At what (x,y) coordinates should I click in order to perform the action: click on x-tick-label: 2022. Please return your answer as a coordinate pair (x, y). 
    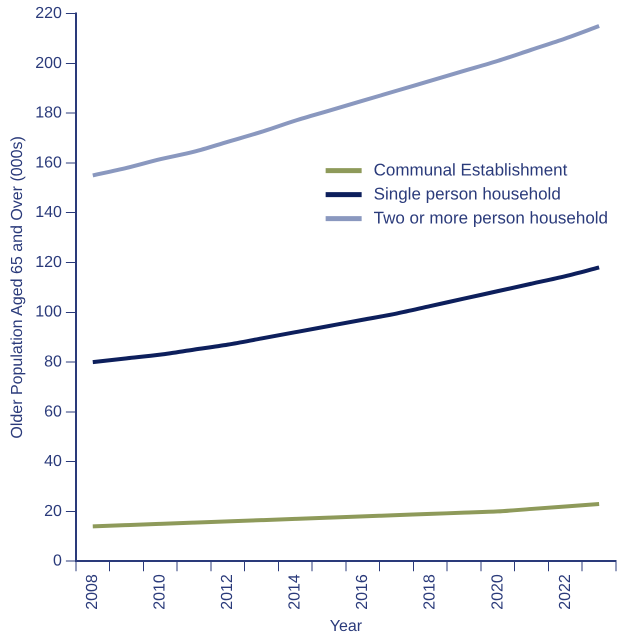
    Looking at the image, I should click on (565, 592).